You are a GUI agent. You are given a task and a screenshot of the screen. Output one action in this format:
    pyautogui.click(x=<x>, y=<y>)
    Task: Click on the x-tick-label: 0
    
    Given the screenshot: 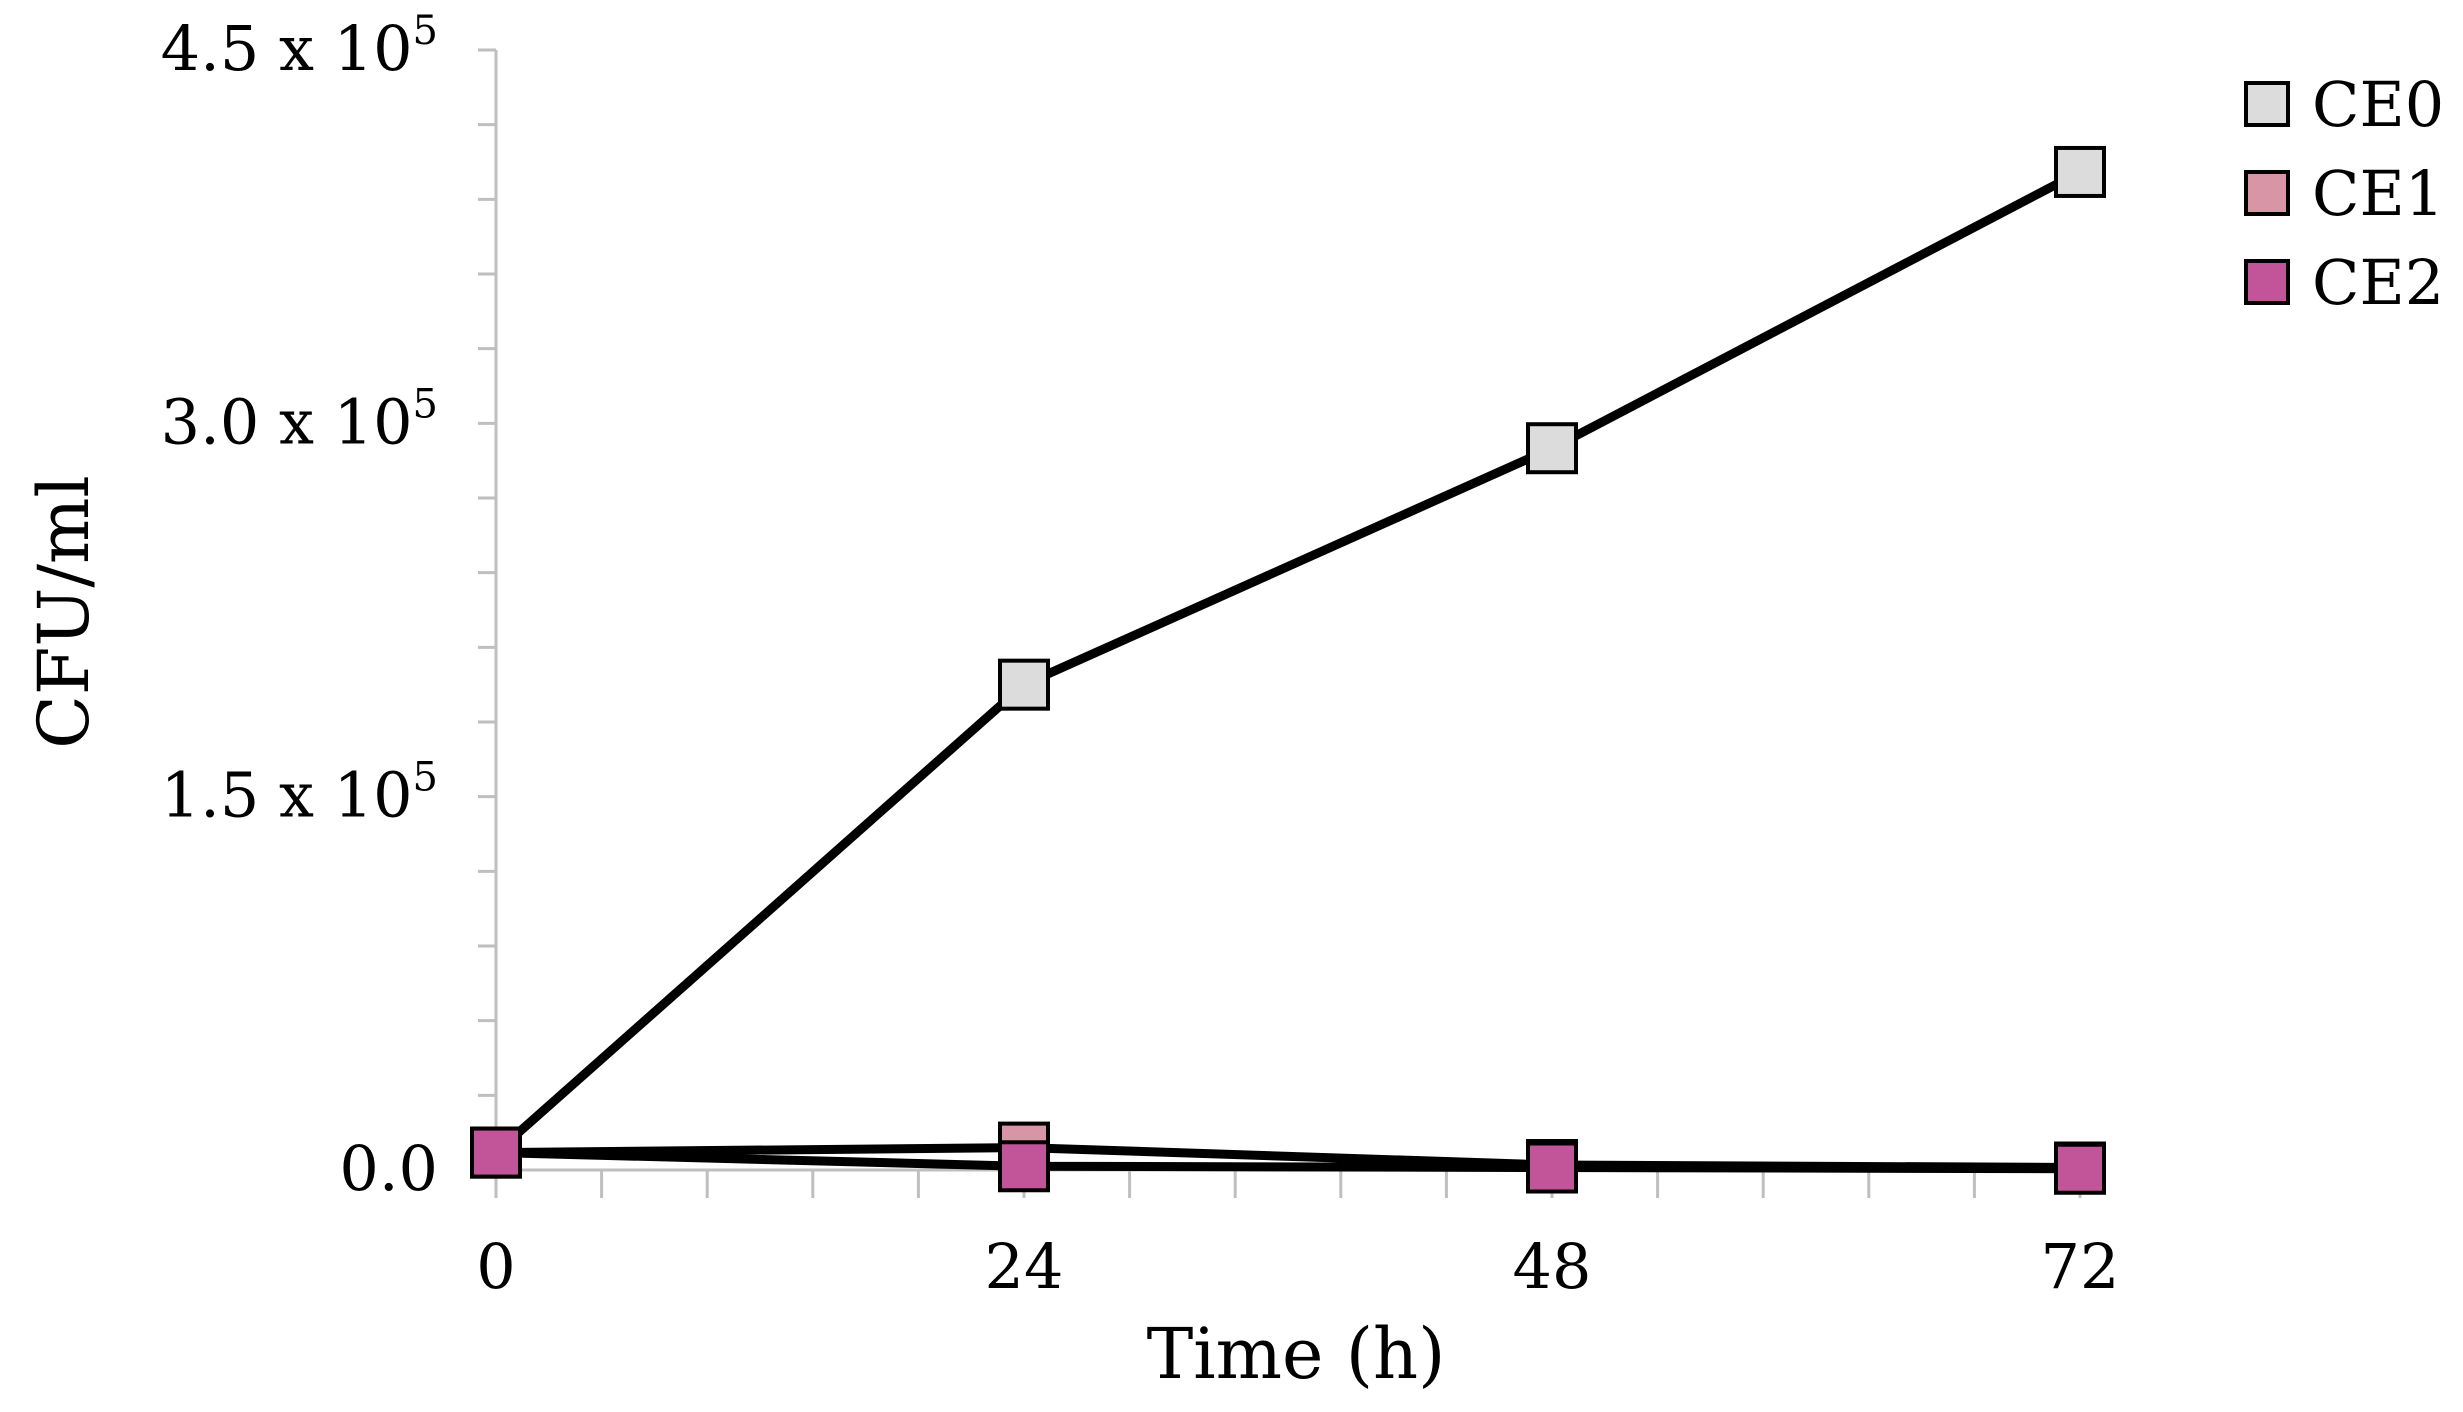 What is the action you would take?
    pyautogui.click(x=495, y=1266)
    